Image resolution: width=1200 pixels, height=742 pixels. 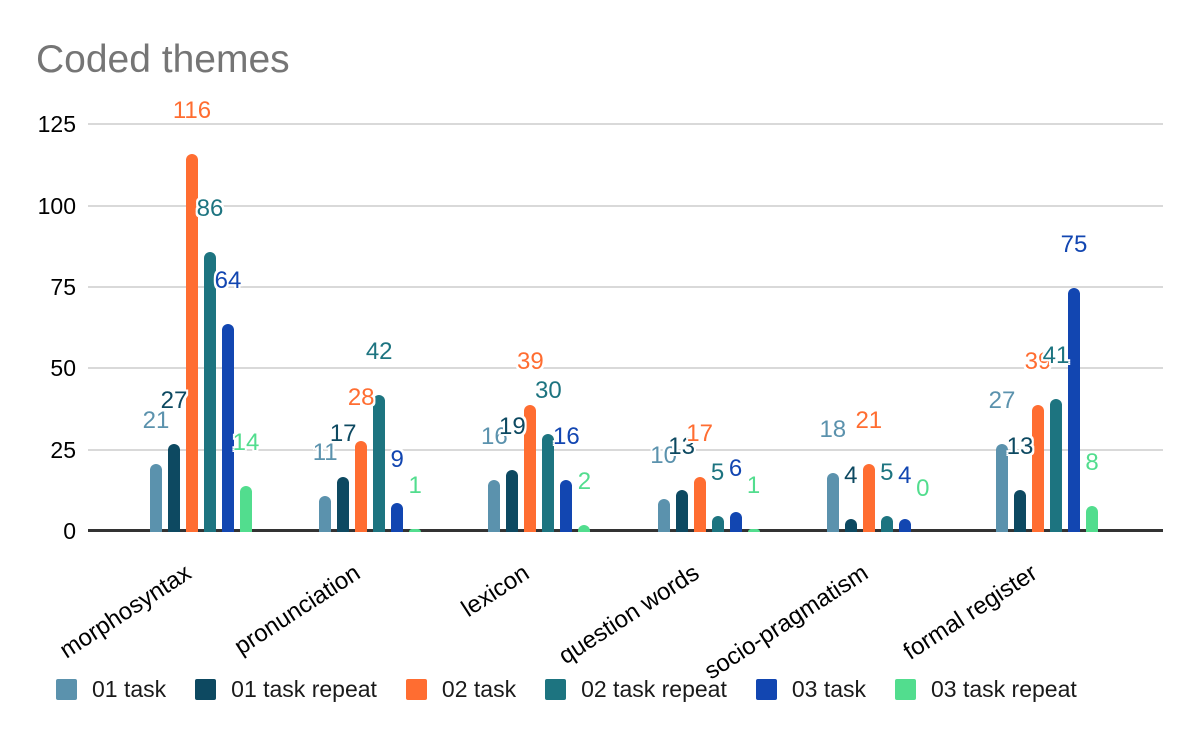 What do you see at coordinates (654, 689) in the screenshot?
I see `legend-item-label: 02 task repeat` at bounding box center [654, 689].